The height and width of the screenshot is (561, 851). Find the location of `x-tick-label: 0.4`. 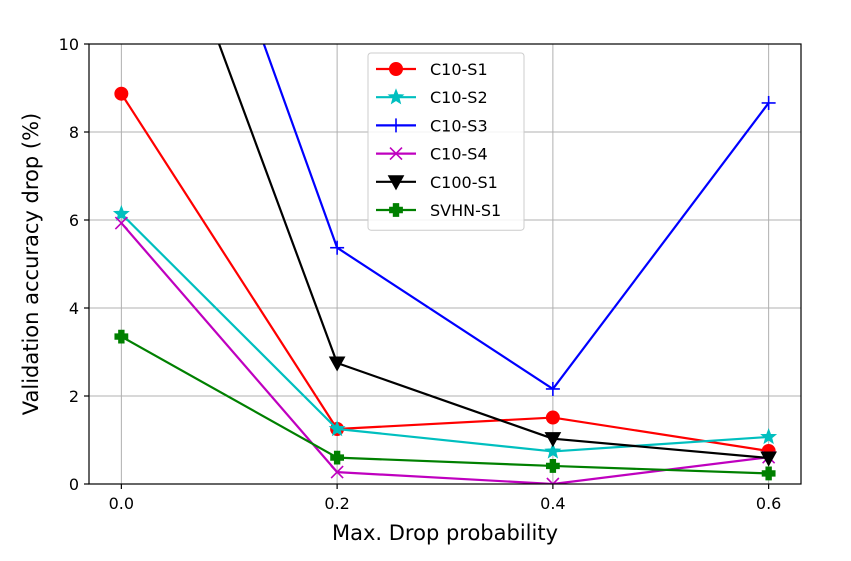

x-tick-label: 0.4 is located at coordinates (552, 503).